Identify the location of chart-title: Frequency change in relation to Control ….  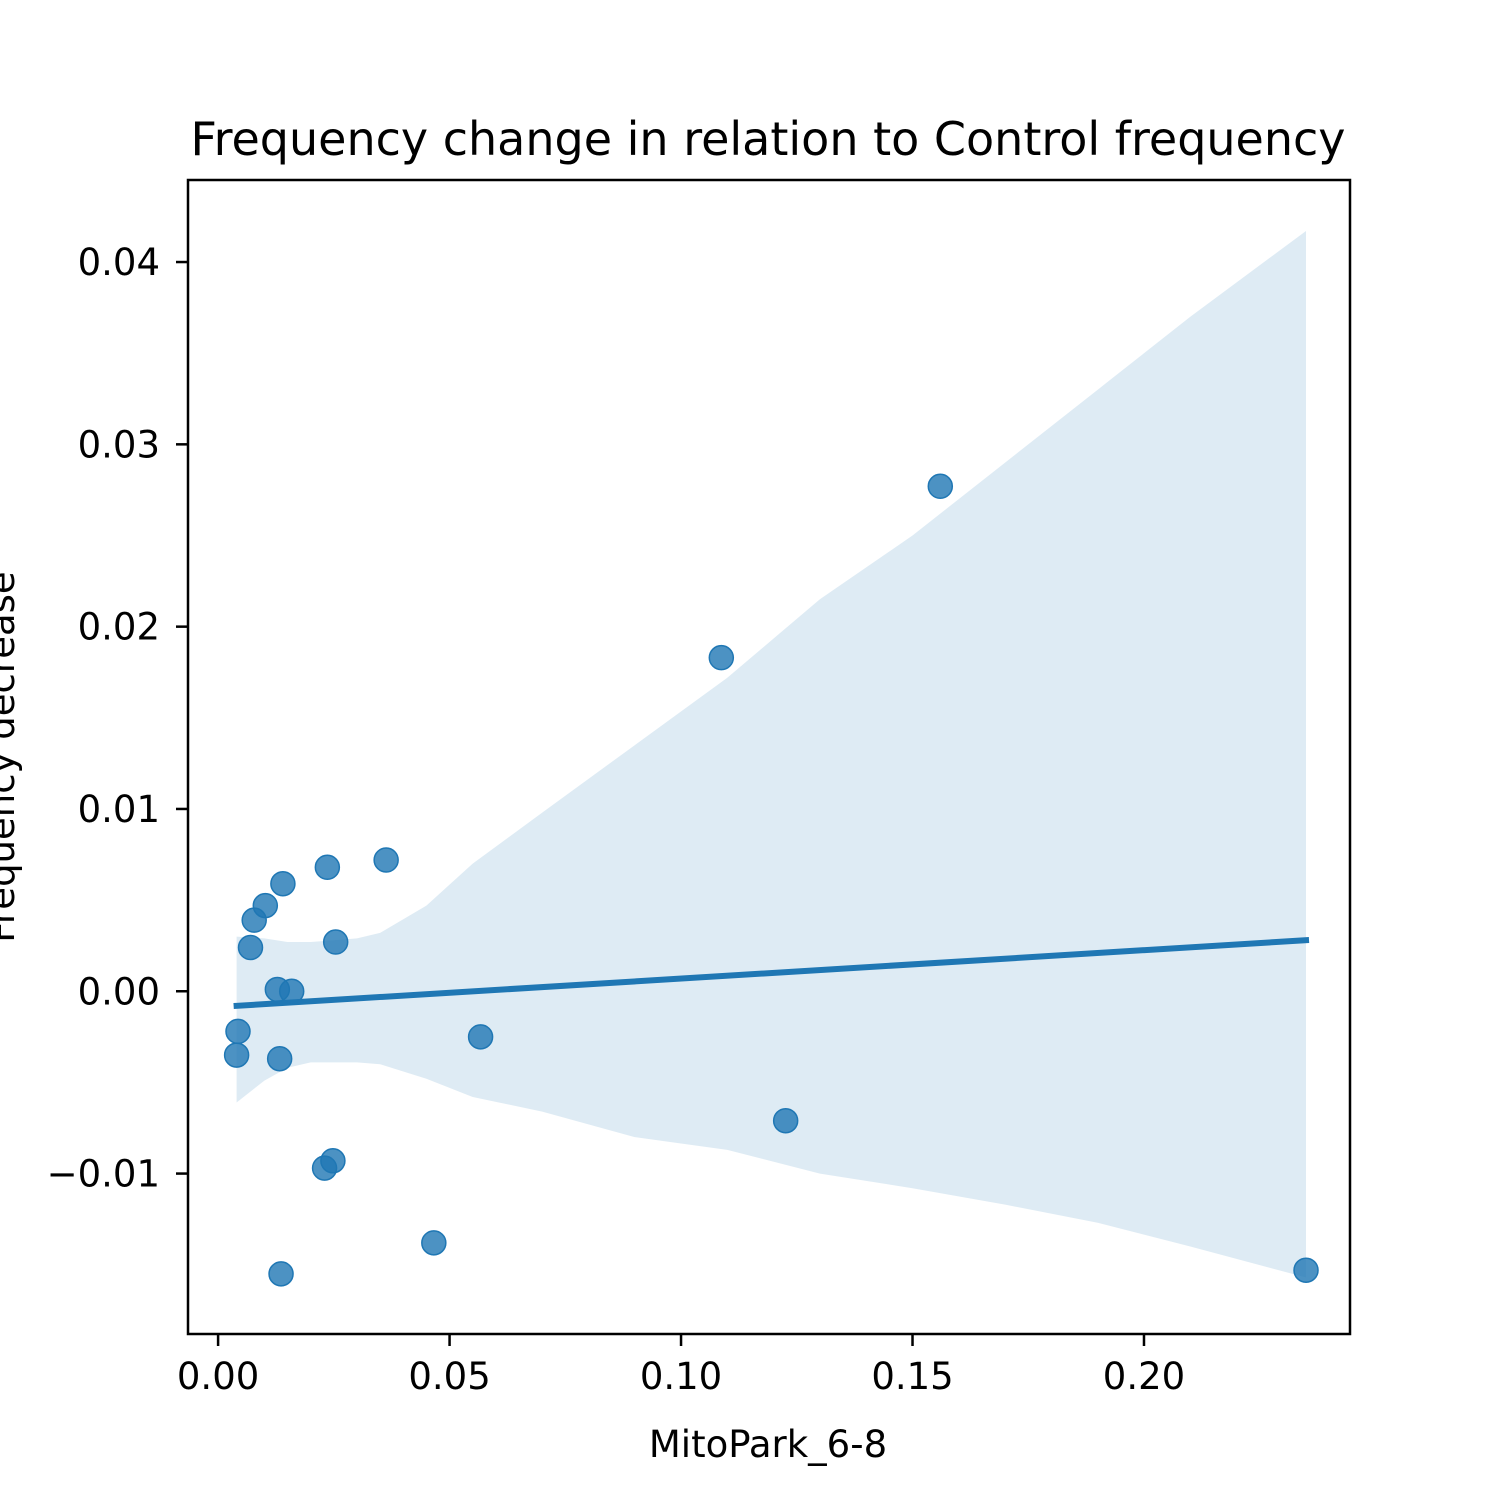
(767, 139).